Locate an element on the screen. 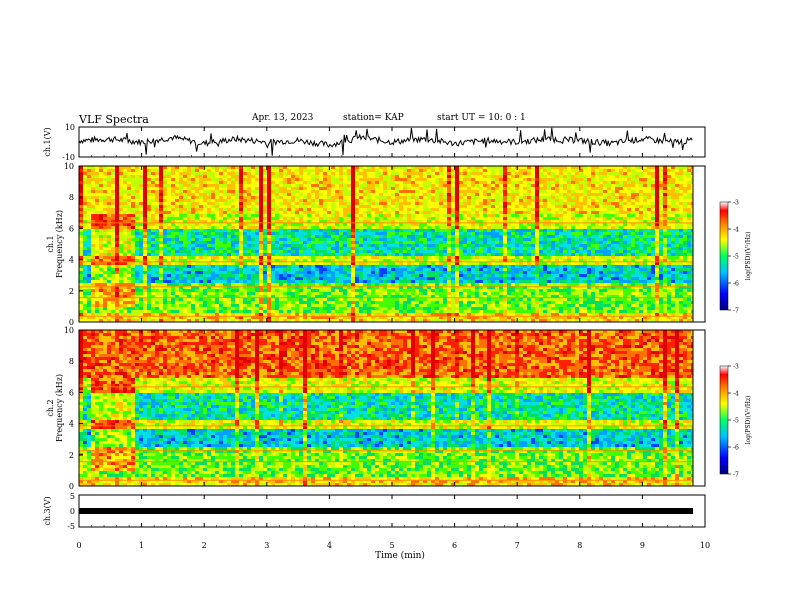 The height and width of the screenshot is (612, 792). ch2-colorbar-ticks: -3 -4 -5 -6 -7 is located at coordinates (733, 421).